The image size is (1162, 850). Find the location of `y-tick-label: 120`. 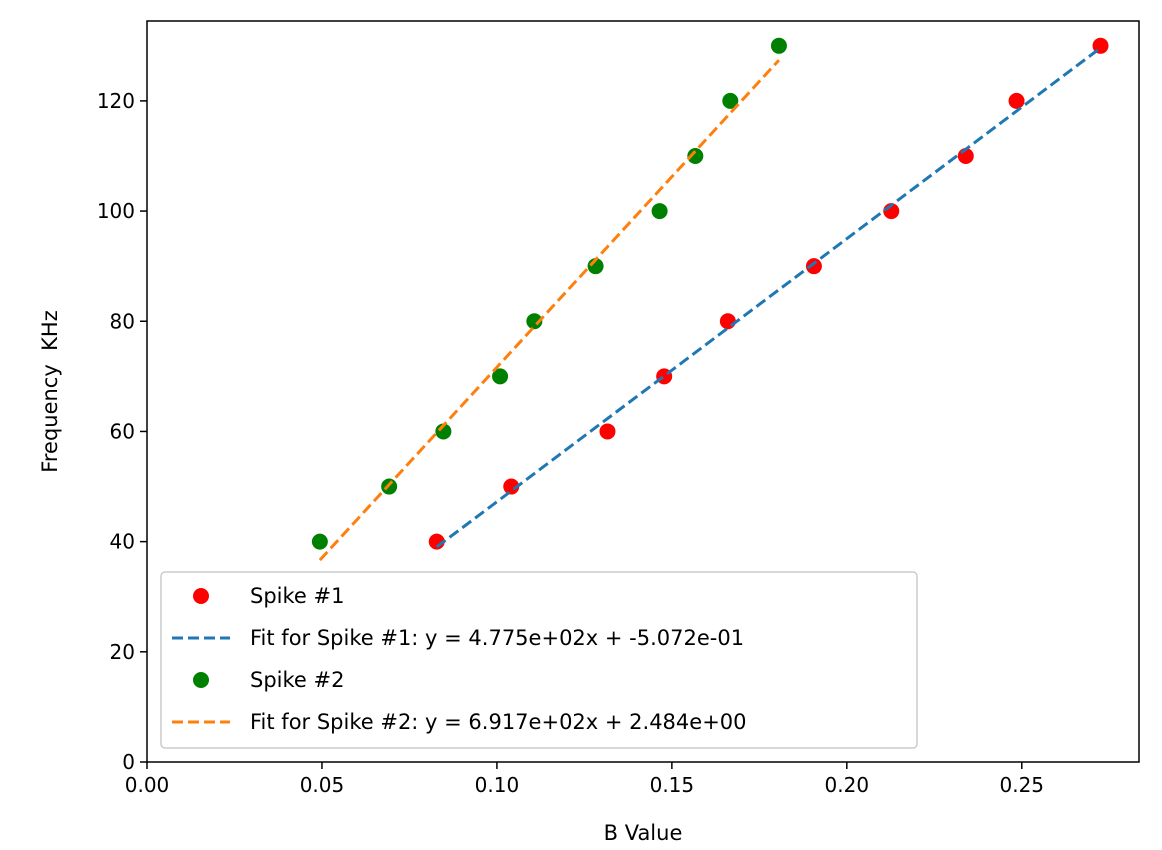

y-tick-label: 120 is located at coordinates (116, 101).